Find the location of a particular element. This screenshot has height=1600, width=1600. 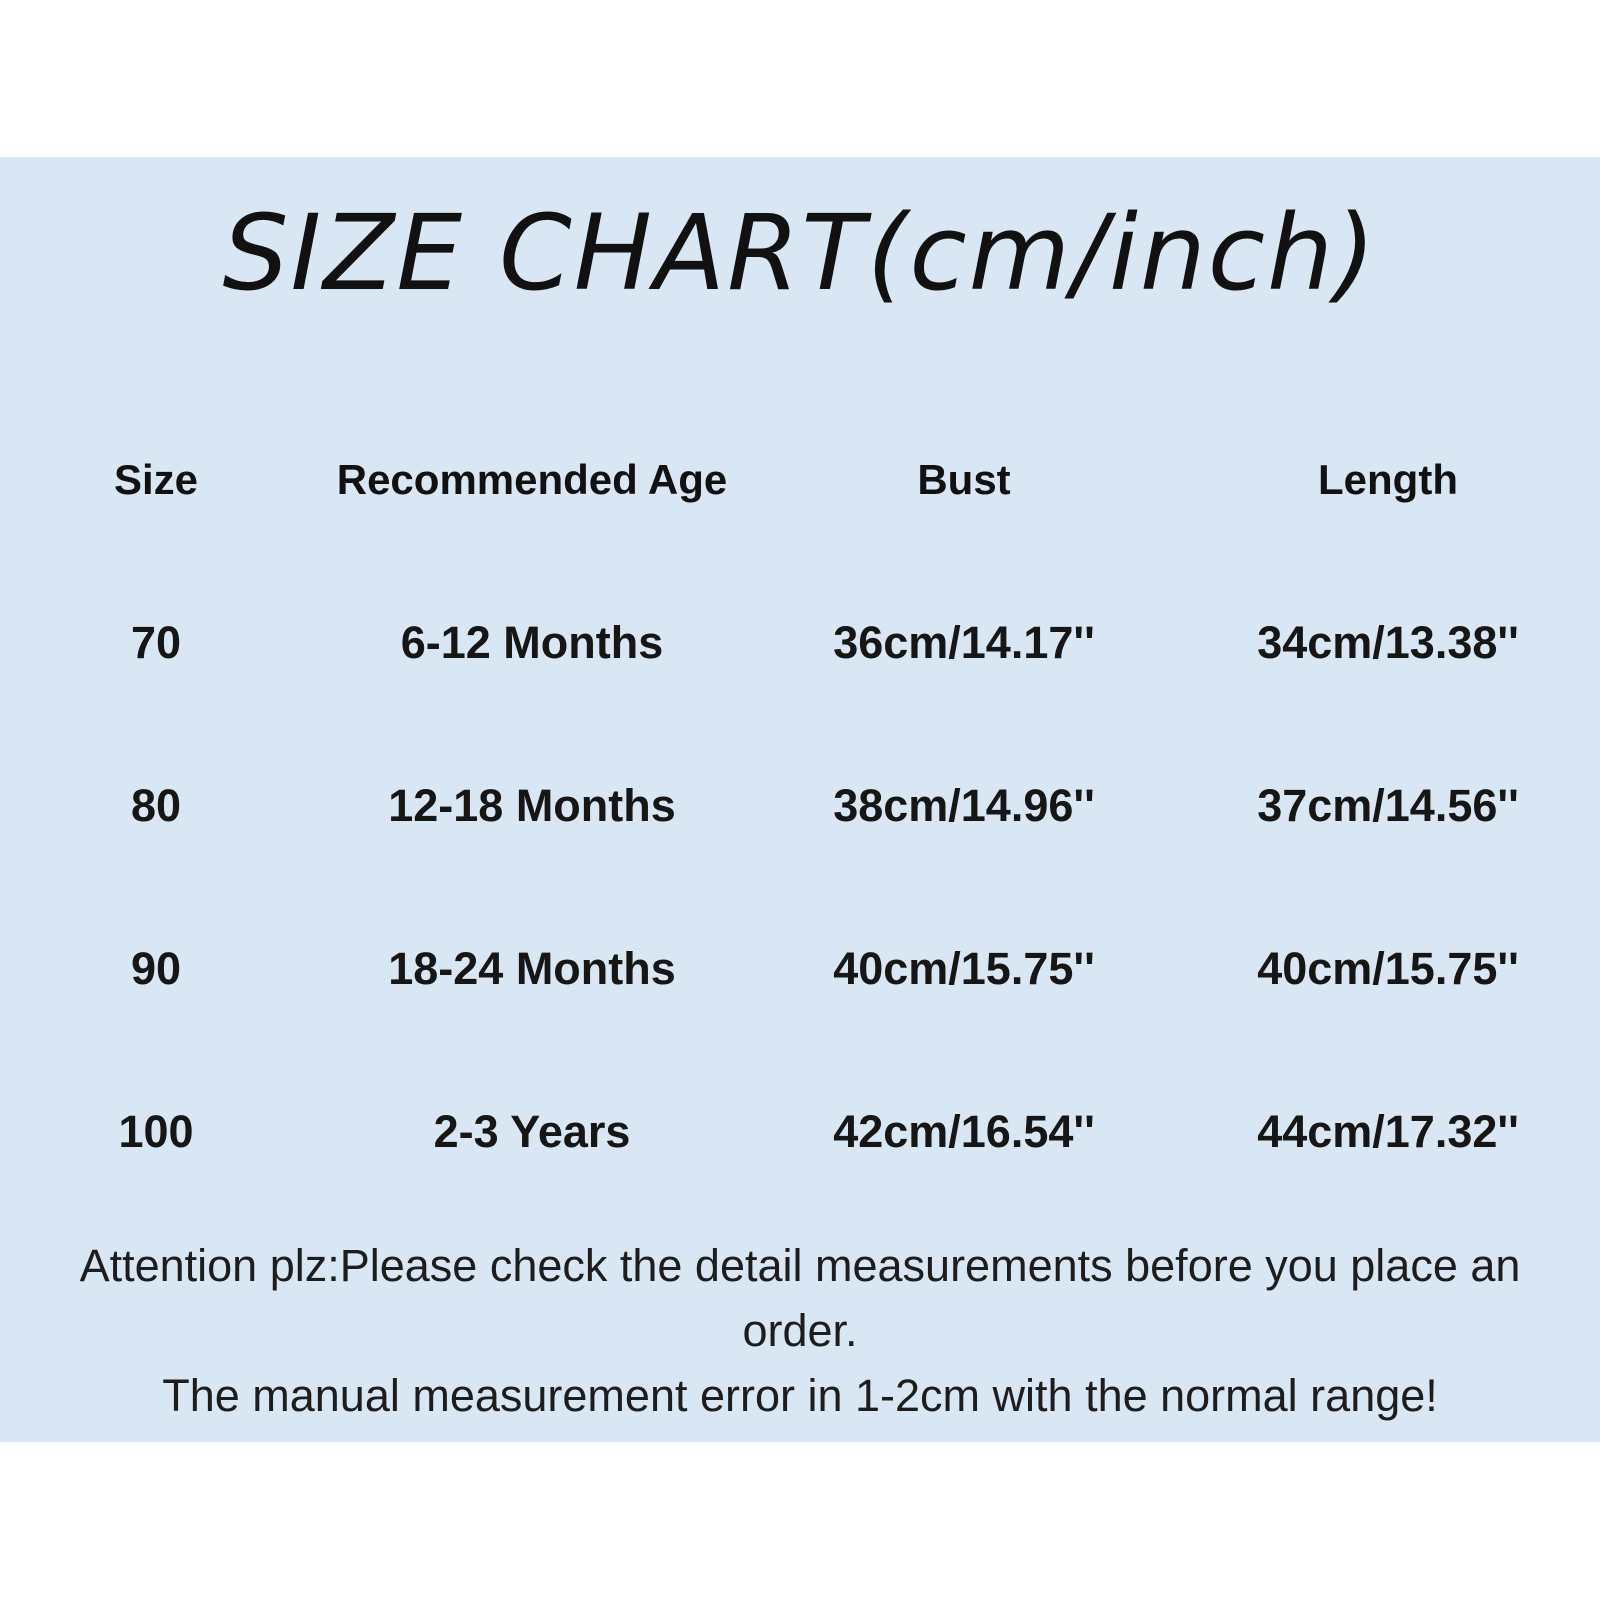

table-cell-length: 37cm/14.56'' is located at coordinates (1388, 805).